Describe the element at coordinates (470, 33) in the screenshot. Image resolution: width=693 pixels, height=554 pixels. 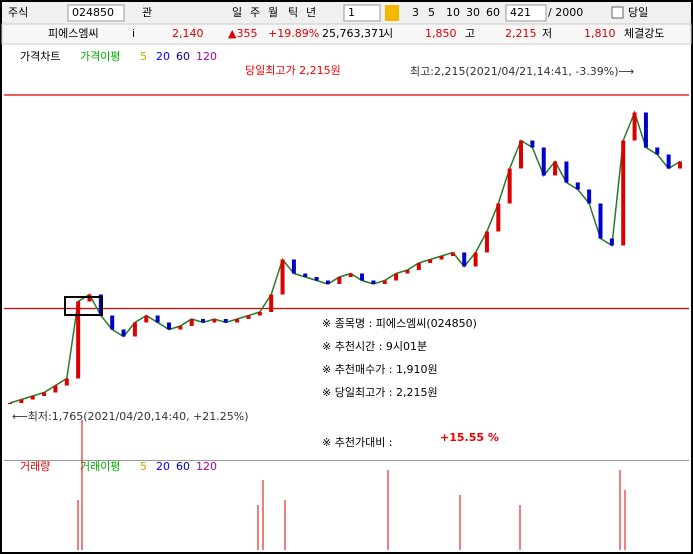
I see `info-high-label: 고` at that location.